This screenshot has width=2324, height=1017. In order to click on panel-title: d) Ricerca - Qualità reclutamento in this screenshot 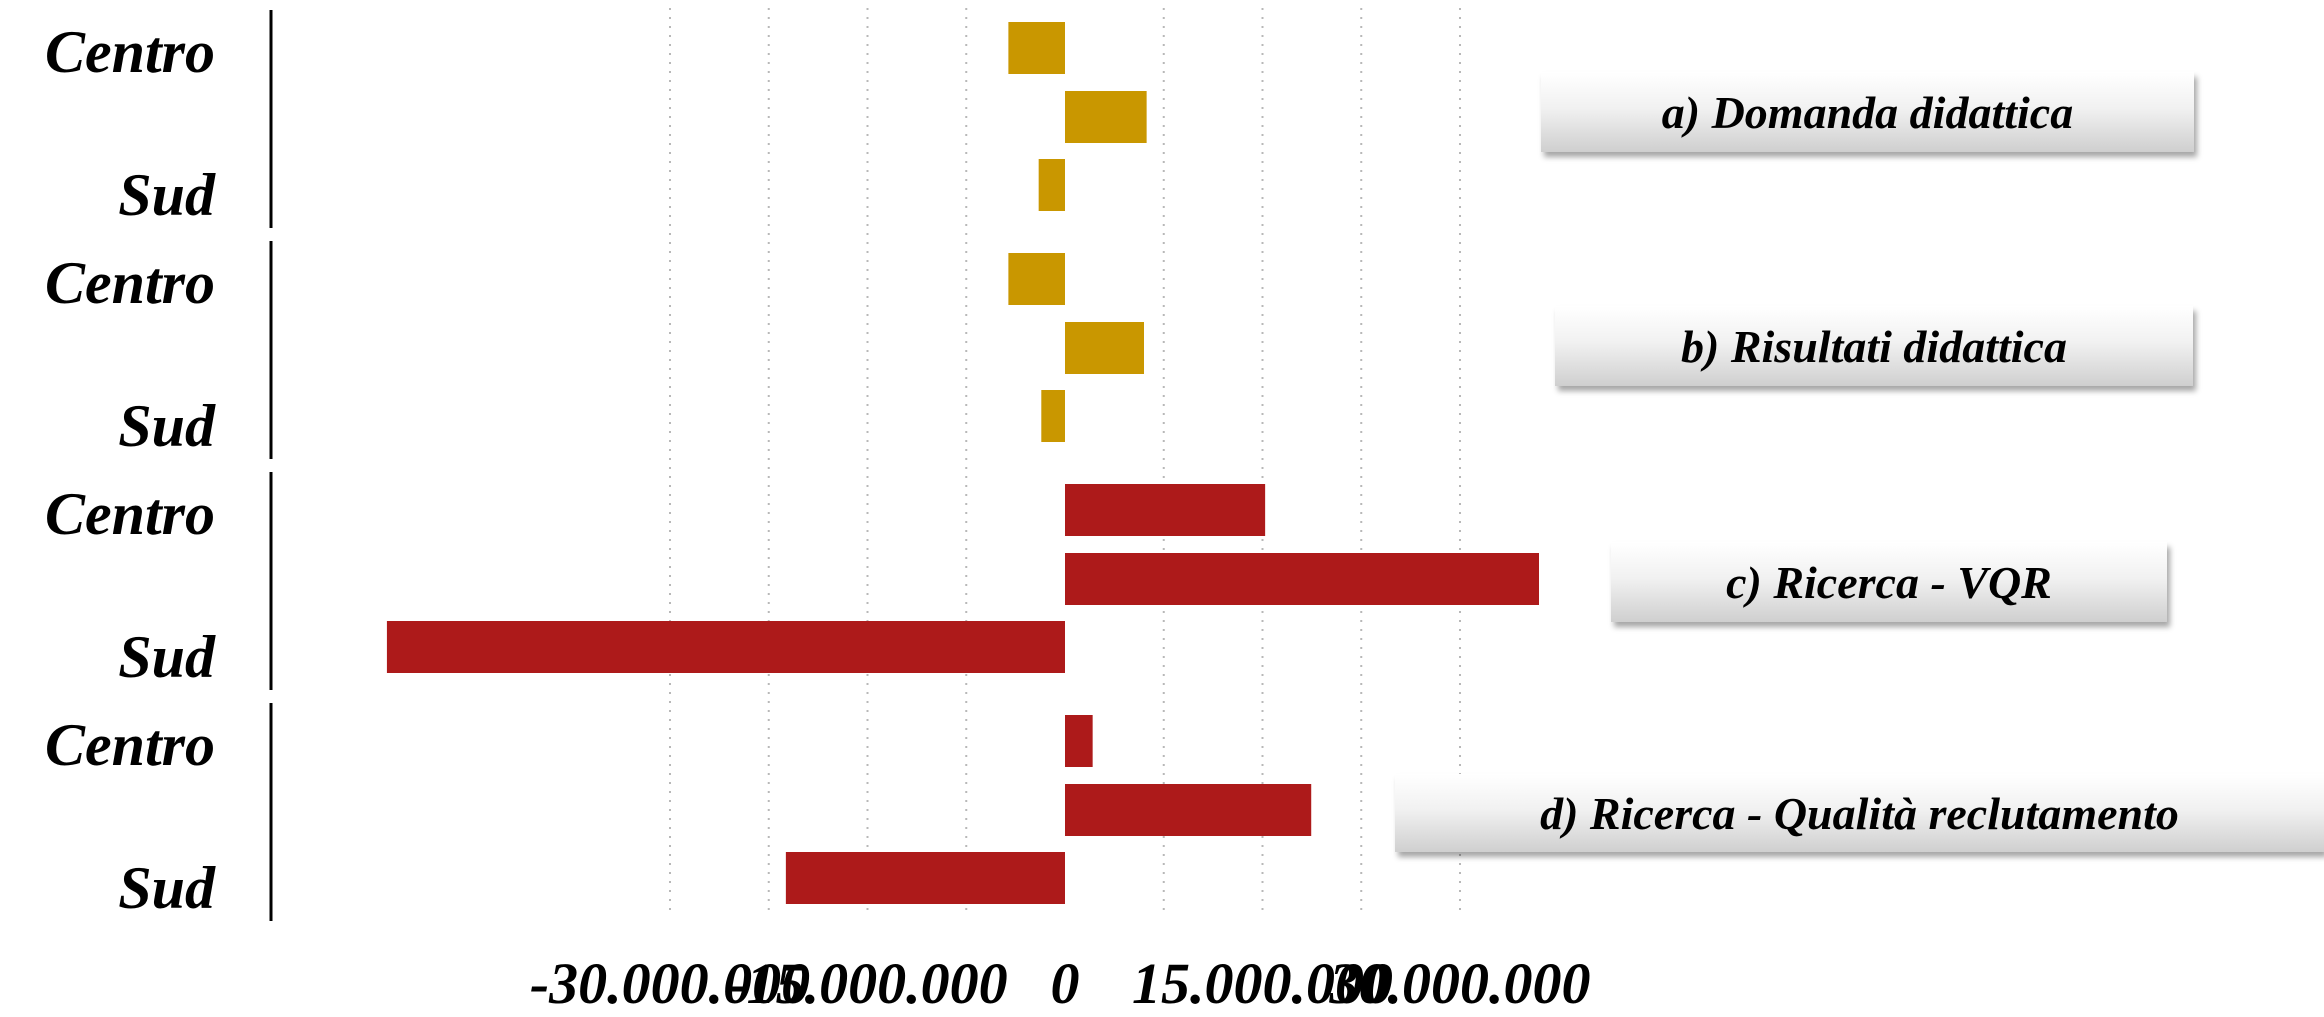, I will do `click(1859, 813)`.